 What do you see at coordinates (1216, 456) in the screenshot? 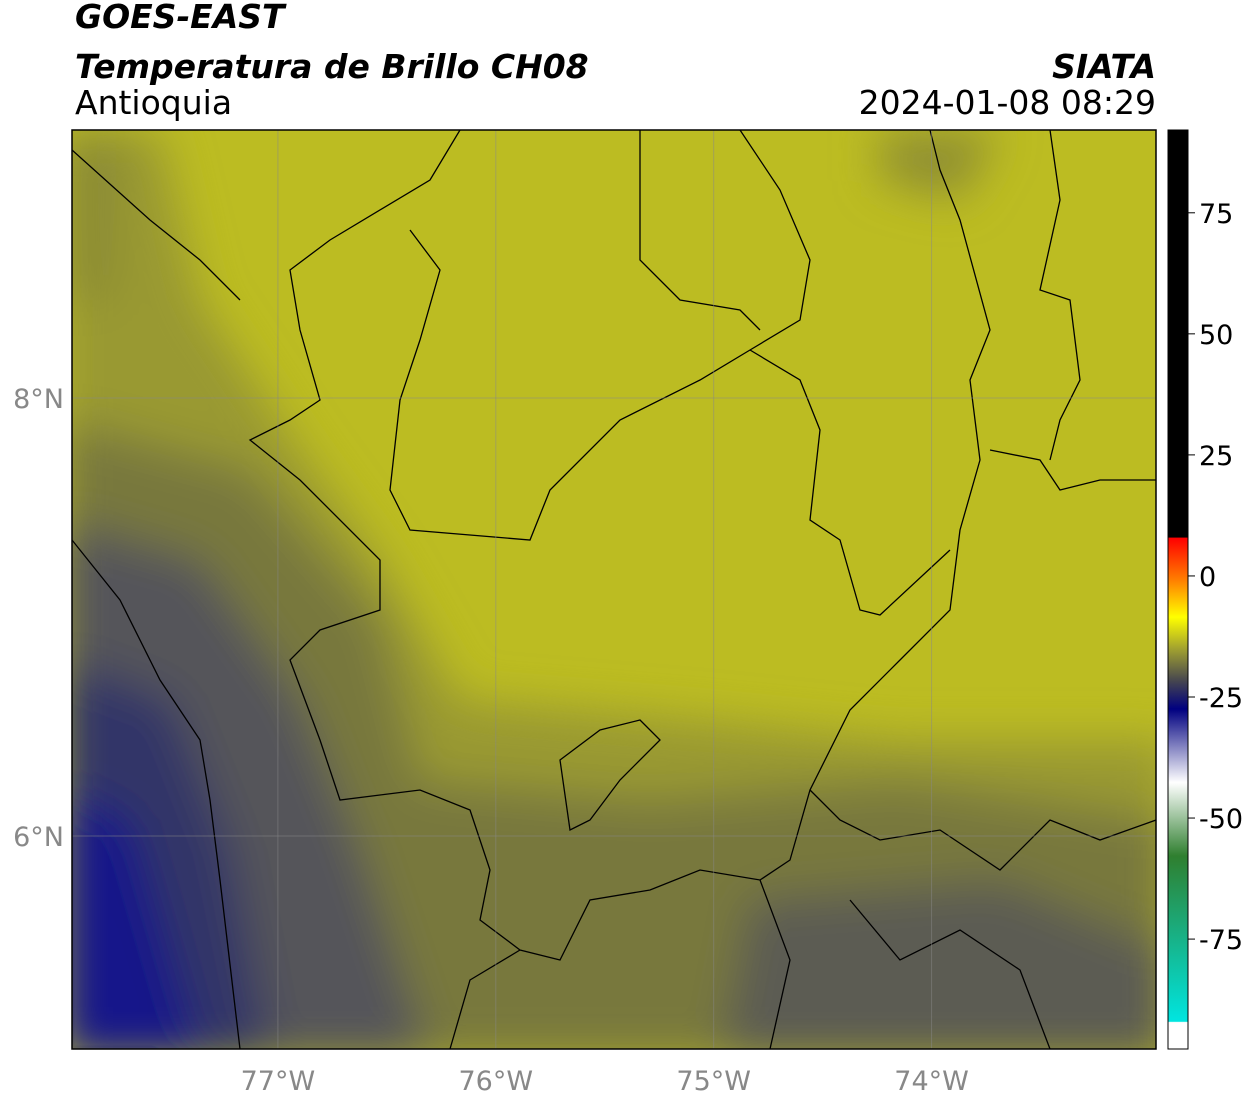
I see `colorbar-label: 25` at bounding box center [1216, 456].